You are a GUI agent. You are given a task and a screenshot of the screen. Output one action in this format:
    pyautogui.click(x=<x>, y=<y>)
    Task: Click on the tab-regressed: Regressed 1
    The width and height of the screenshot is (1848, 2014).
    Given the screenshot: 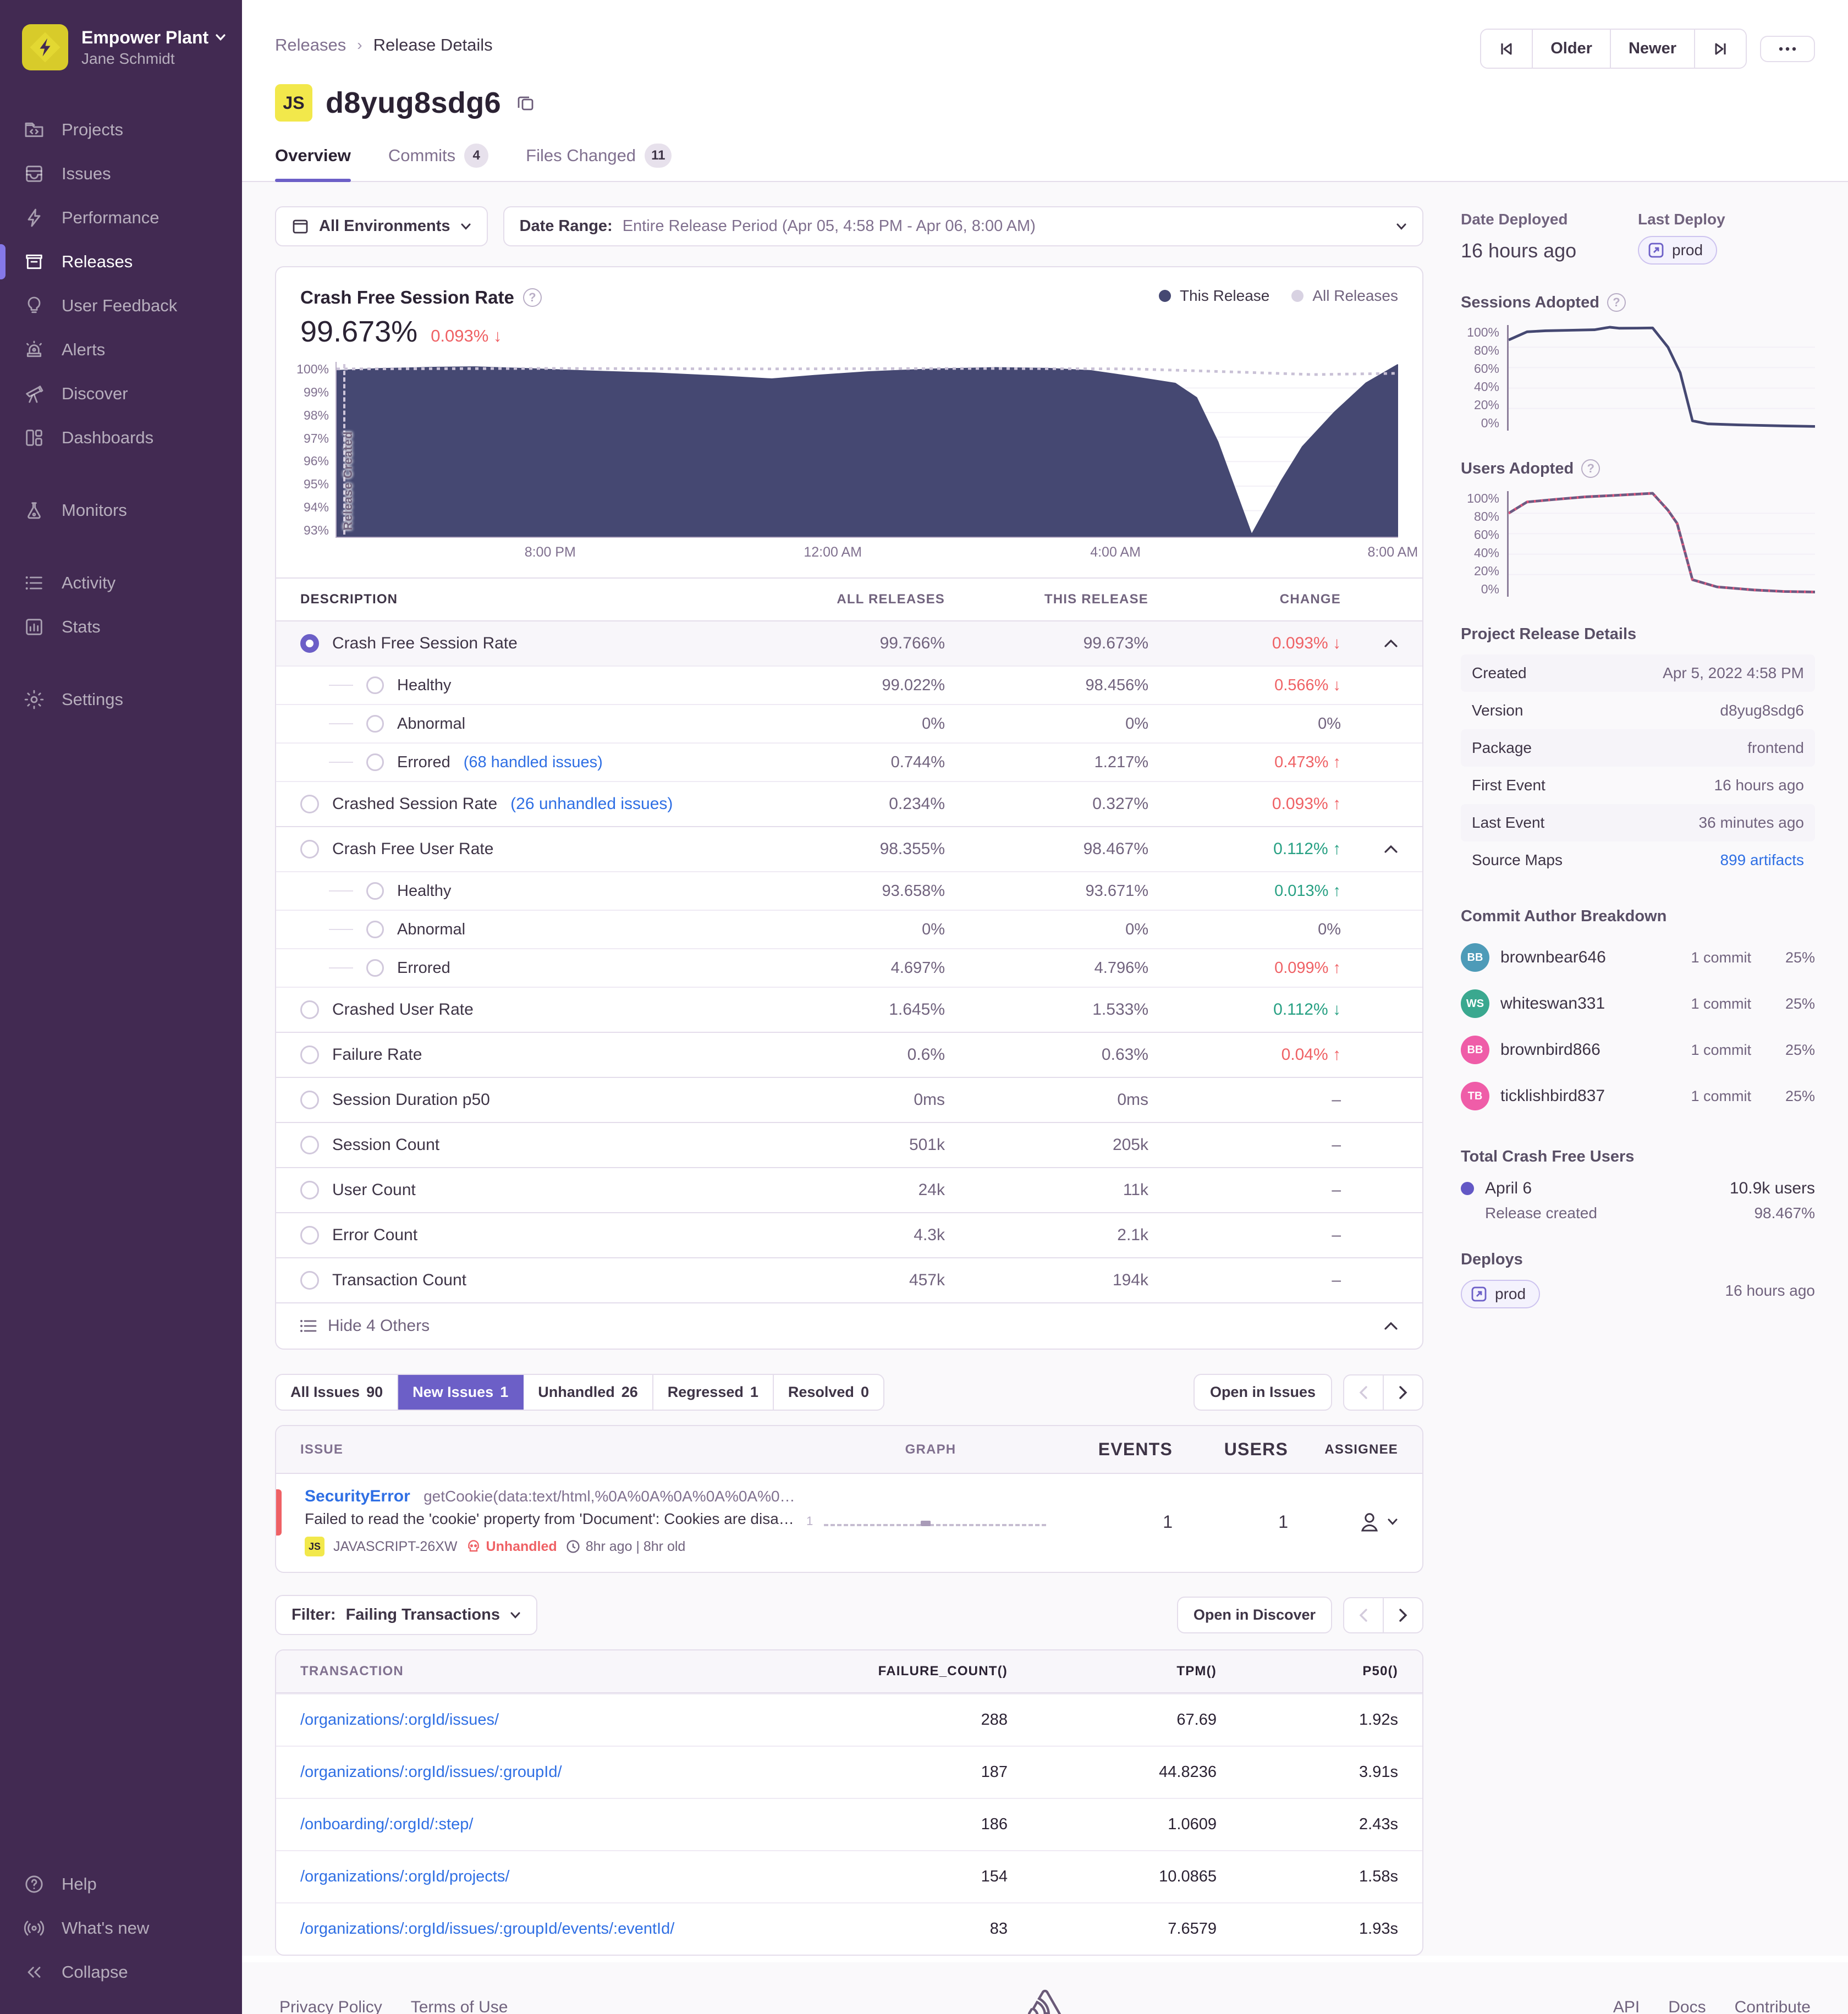 What is the action you would take?
    pyautogui.click(x=713, y=1392)
    